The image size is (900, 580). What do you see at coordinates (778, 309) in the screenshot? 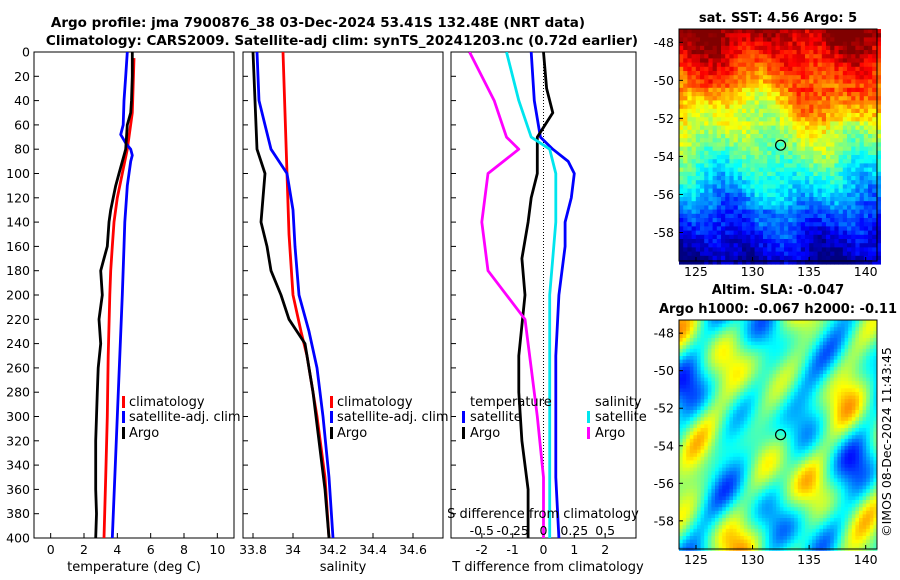
I see `sla-map-subtitle: Argo h1000: -0.067 h2000: -0.11` at bounding box center [778, 309].